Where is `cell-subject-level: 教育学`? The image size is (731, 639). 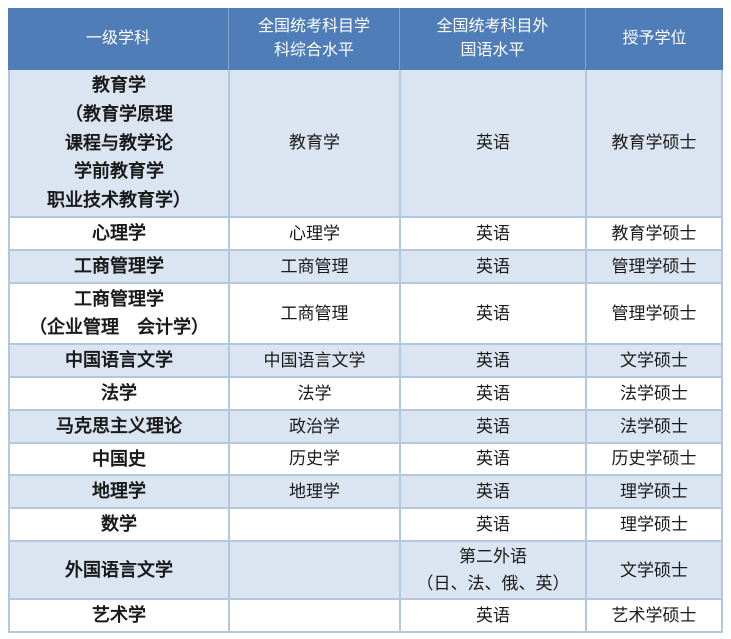
cell-subject-level: 教育学 is located at coordinates (313, 144).